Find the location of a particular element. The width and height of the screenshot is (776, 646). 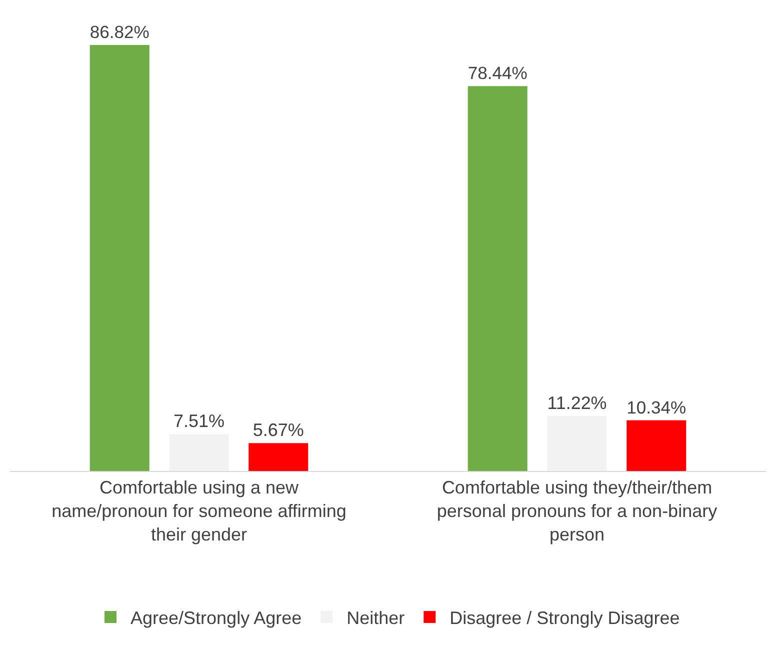

data-label: 5.67% is located at coordinates (278, 430).